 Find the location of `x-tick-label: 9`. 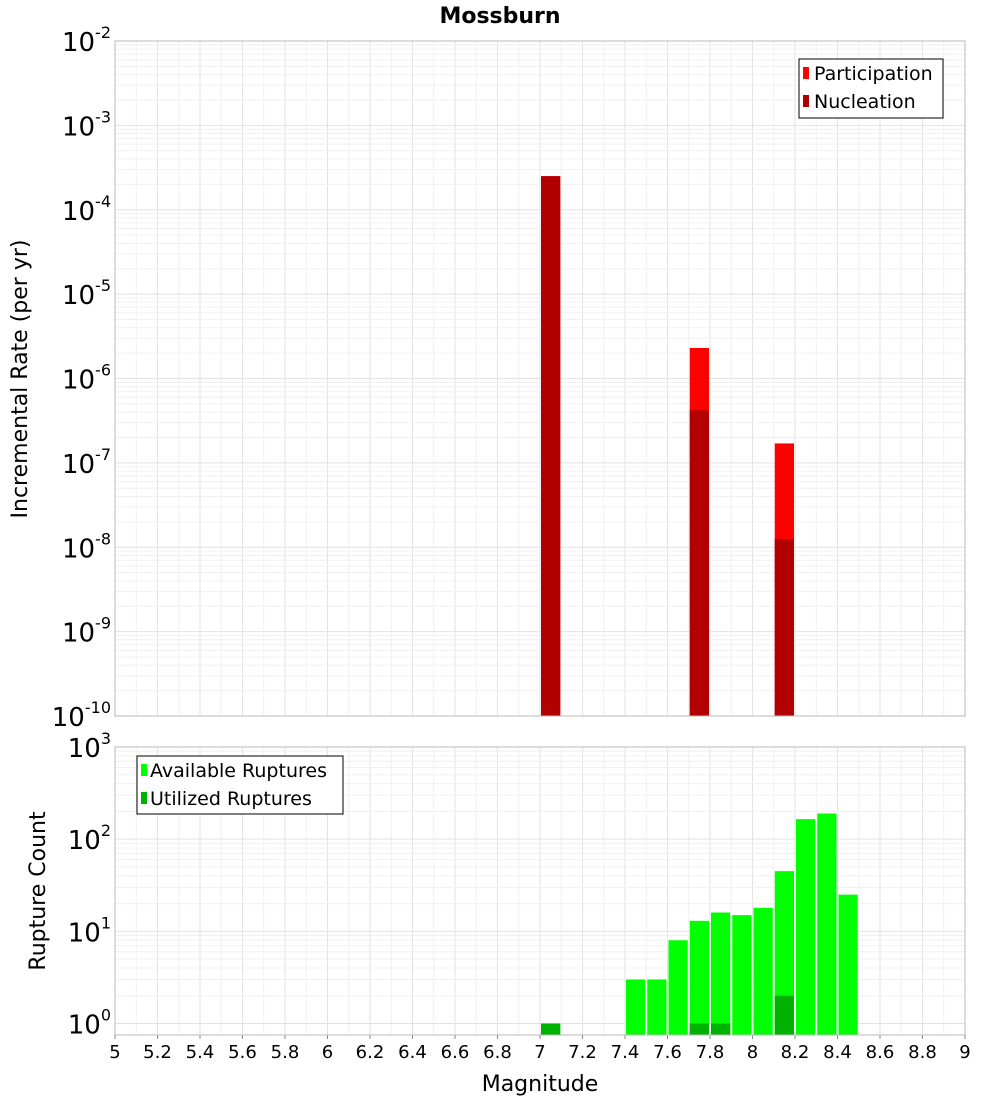

x-tick-label: 9 is located at coordinates (964, 1052).